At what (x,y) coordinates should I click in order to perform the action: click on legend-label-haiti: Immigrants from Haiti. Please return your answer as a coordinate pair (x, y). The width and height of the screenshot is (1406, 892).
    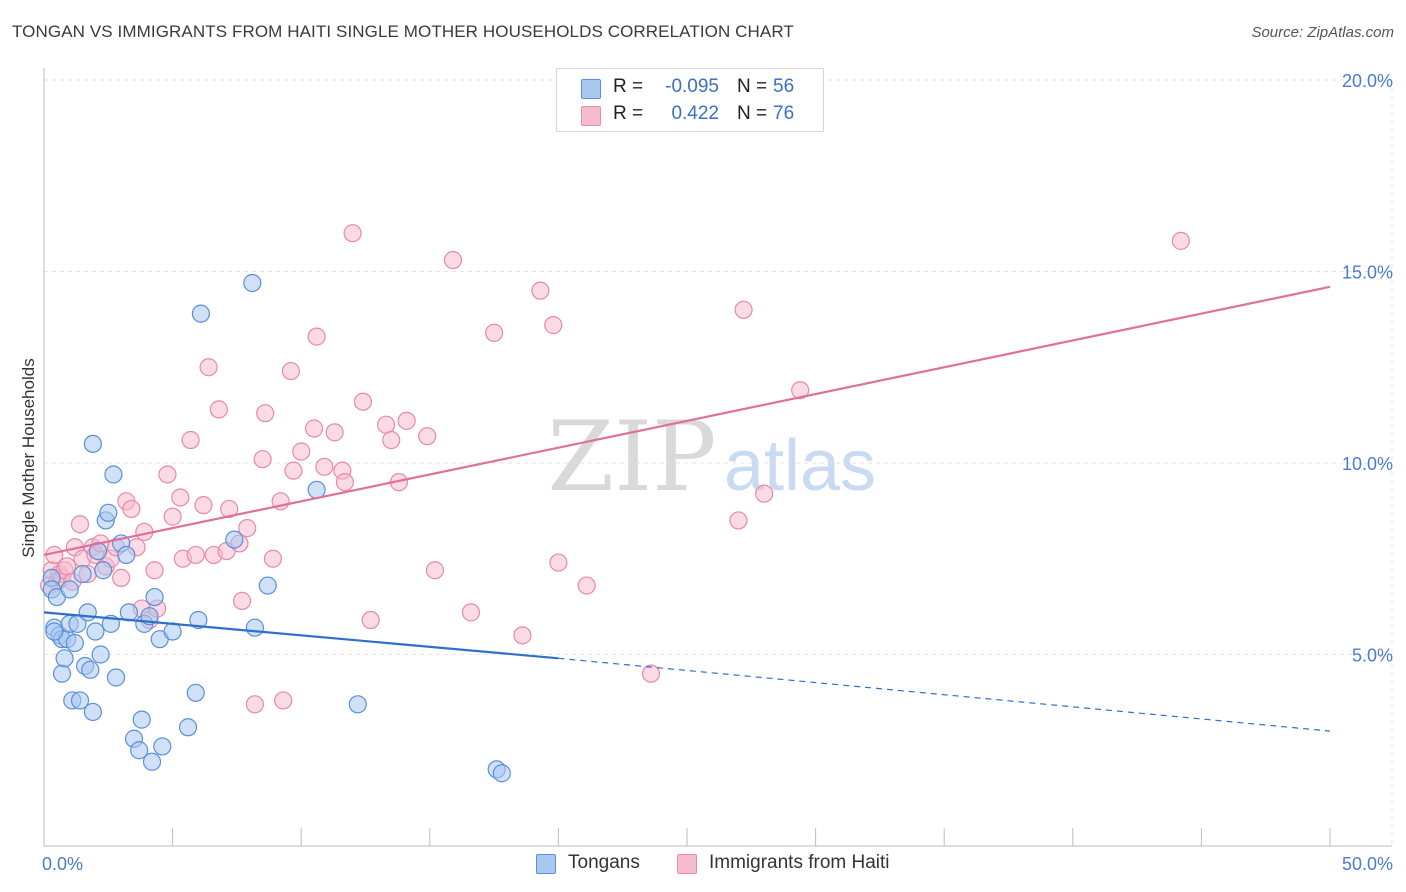
    Looking at the image, I should click on (799, 862).